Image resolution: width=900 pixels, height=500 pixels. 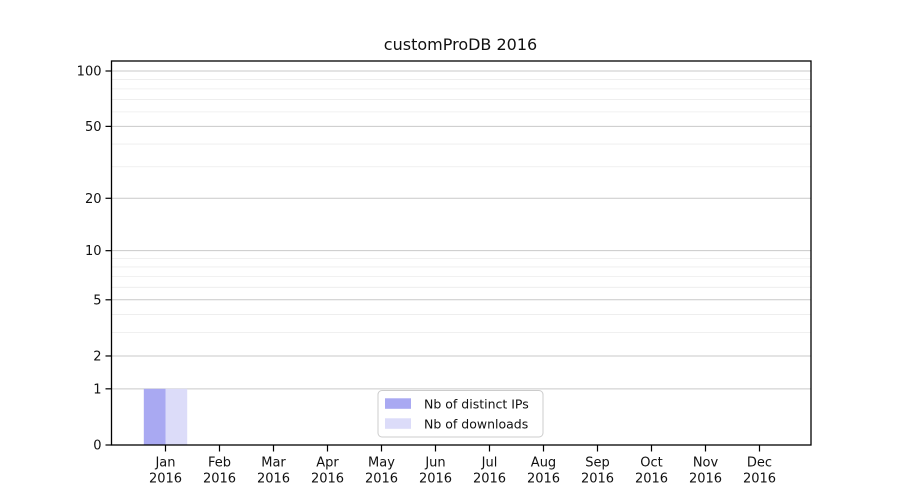 I want to click on x-month-label: Aug, so click(x=543, y=463).